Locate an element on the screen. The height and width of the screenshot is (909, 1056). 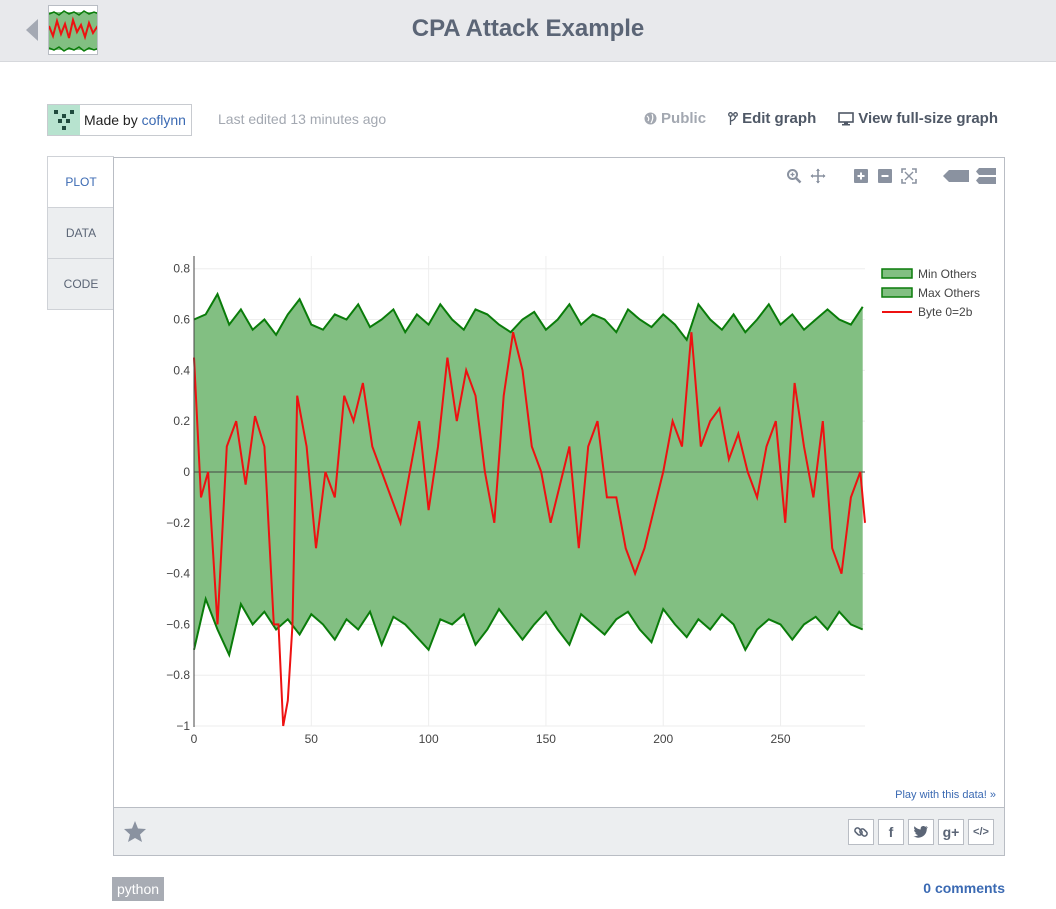
play-with-data-link: Play with this data! » is located at coordinates (945, 795).